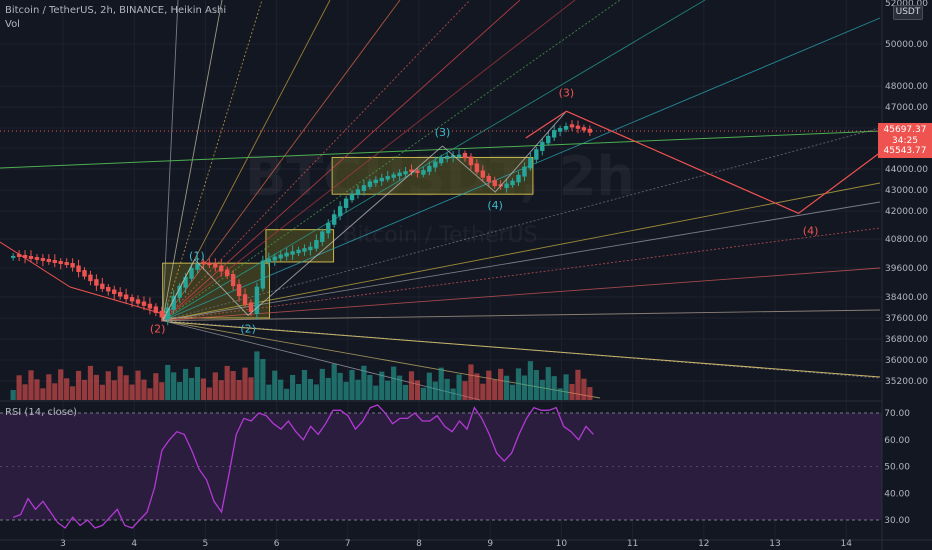 The image size is (932, 550). What do you see at coordinates (897, 494) in the screenshot?
I see `rsi-tick: 40.00` at bounding box center [897, 494].